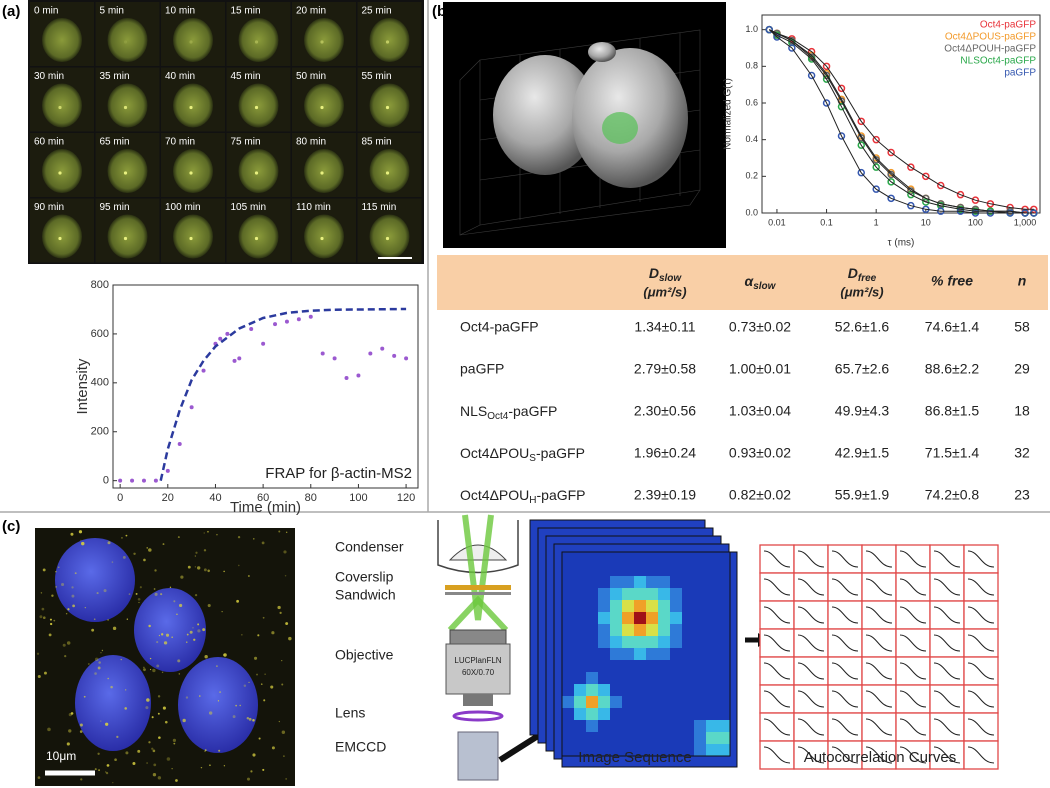 The width and height of the screenshot is (1050, 788). What do you see at coordinates (183, 207) in the screenshot?
I see `time-label: 100 min` at bounding box center [183, 207].